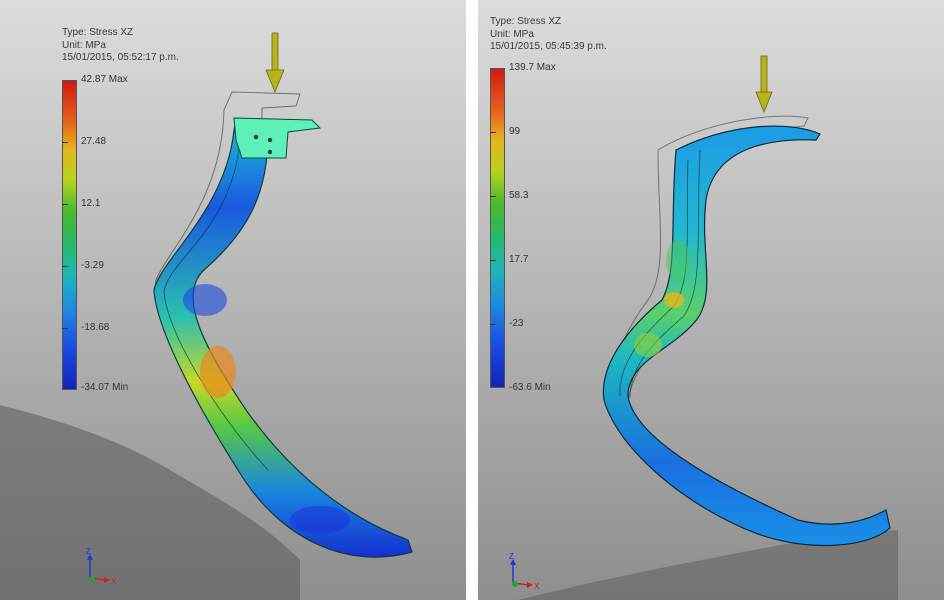 The image size is (944, 600). I want to click on legend-max-label: 42.87 Max, so click(104, 79).